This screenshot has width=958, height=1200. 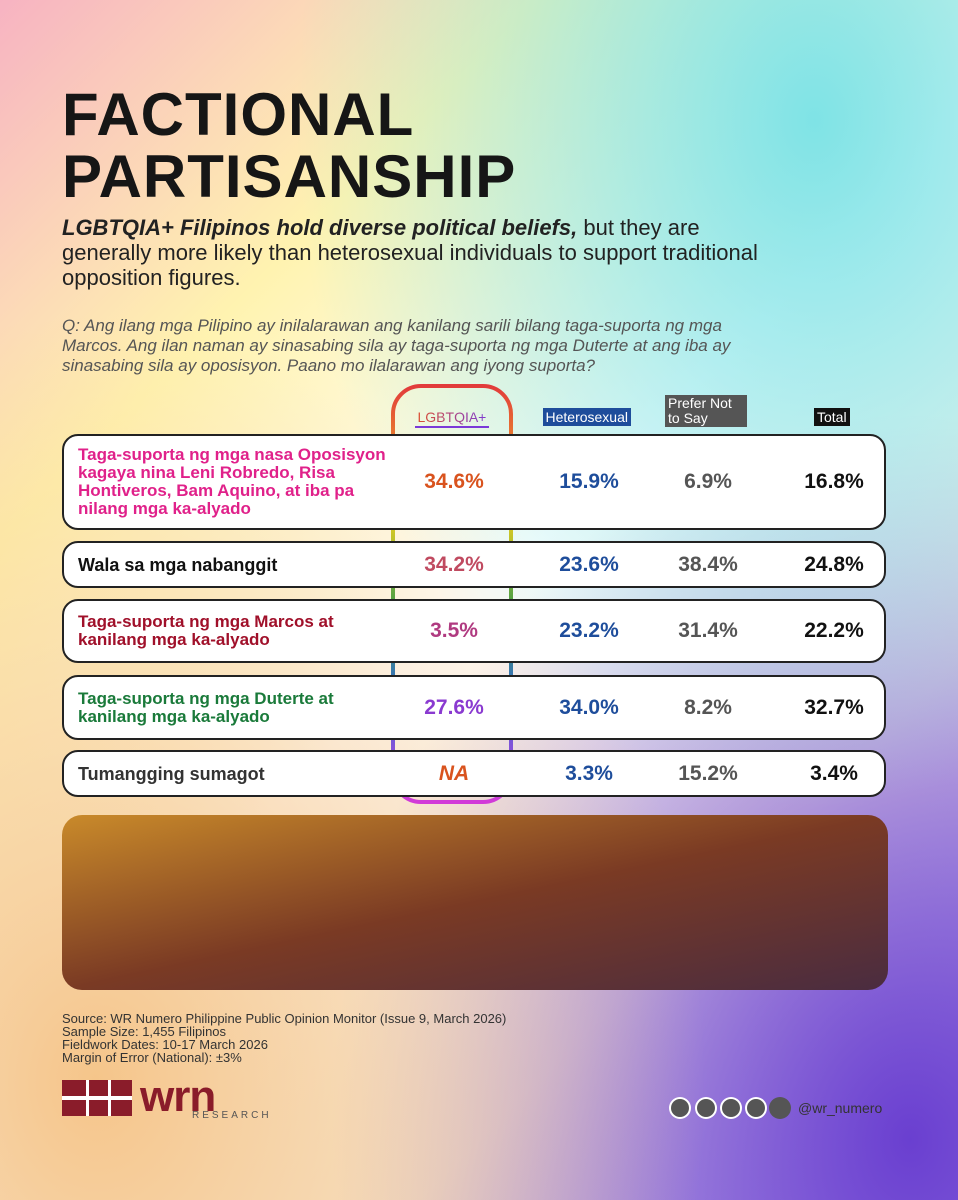 I want to click on title: PARTISANSHIP, so click(x=289, y=176).